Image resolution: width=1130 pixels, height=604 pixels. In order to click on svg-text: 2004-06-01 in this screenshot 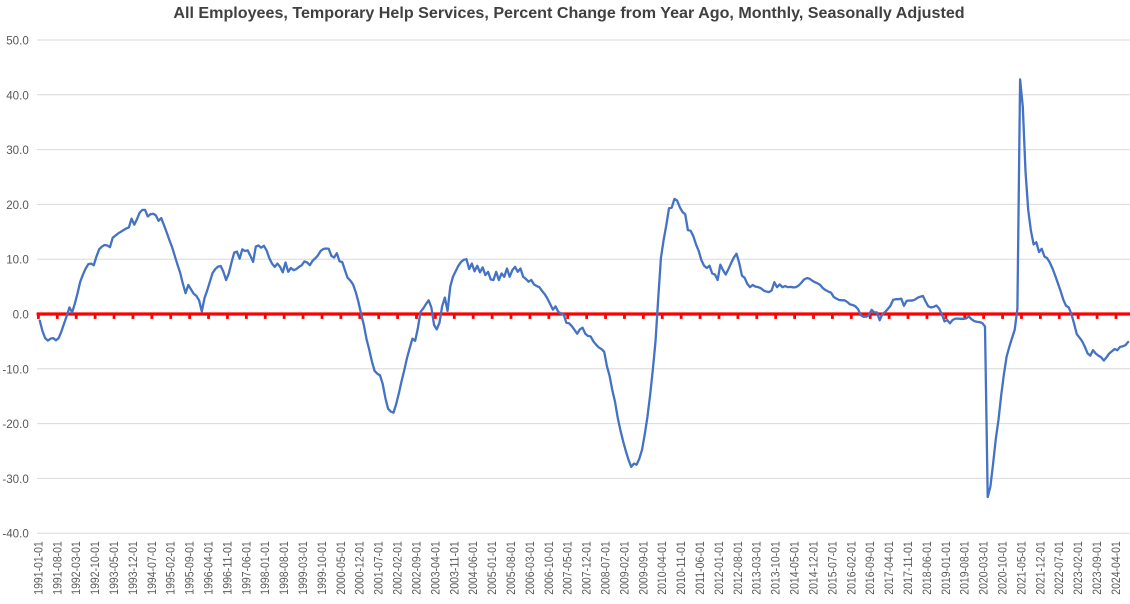, I will do `click(473, 568)`.